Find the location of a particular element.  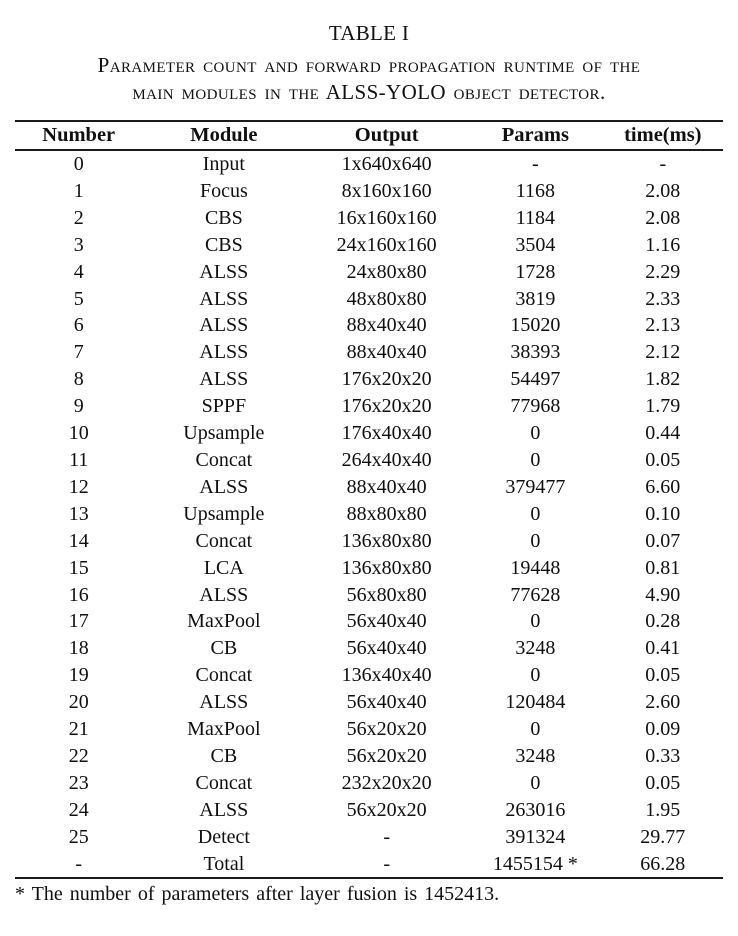

table-cell: 48x80x80 is located at coordinates (386, 298).